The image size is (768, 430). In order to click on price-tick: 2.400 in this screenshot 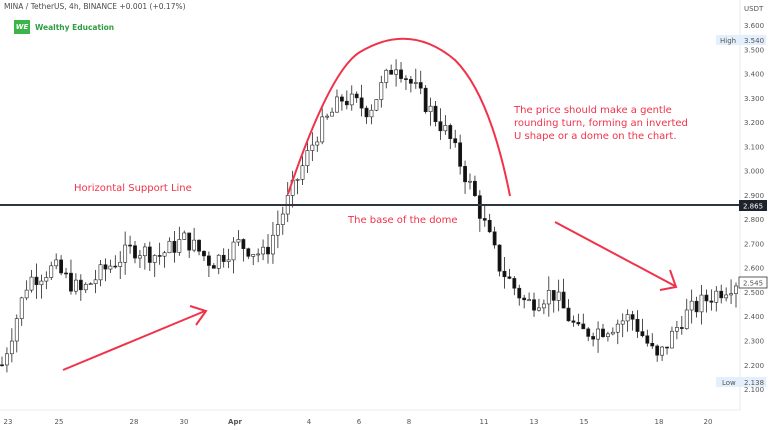, I will do `click(754, 317)`.